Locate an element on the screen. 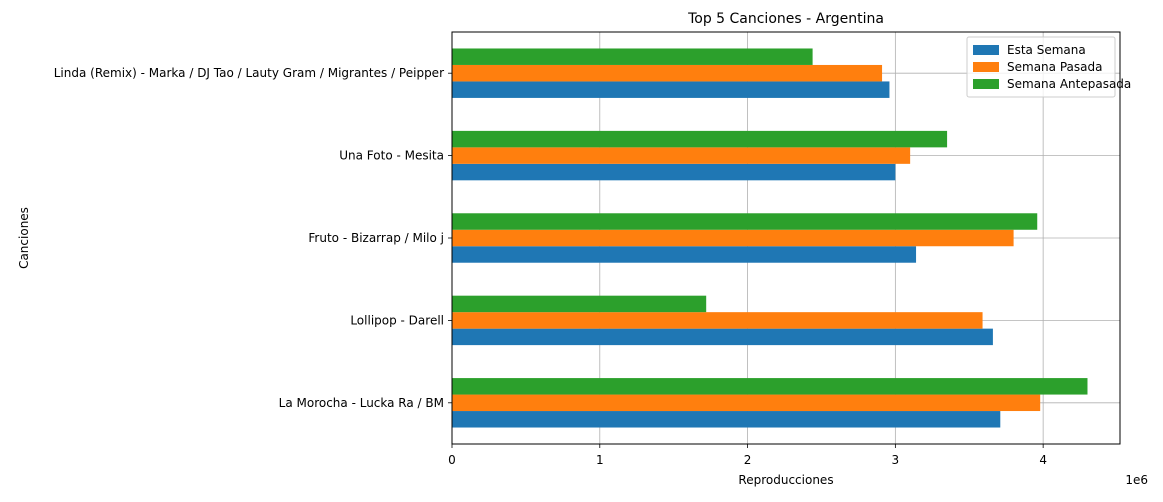 This screenshot has width=1163, height=502. legend-label: Esta Semana is located at coordinates (1046, 50).